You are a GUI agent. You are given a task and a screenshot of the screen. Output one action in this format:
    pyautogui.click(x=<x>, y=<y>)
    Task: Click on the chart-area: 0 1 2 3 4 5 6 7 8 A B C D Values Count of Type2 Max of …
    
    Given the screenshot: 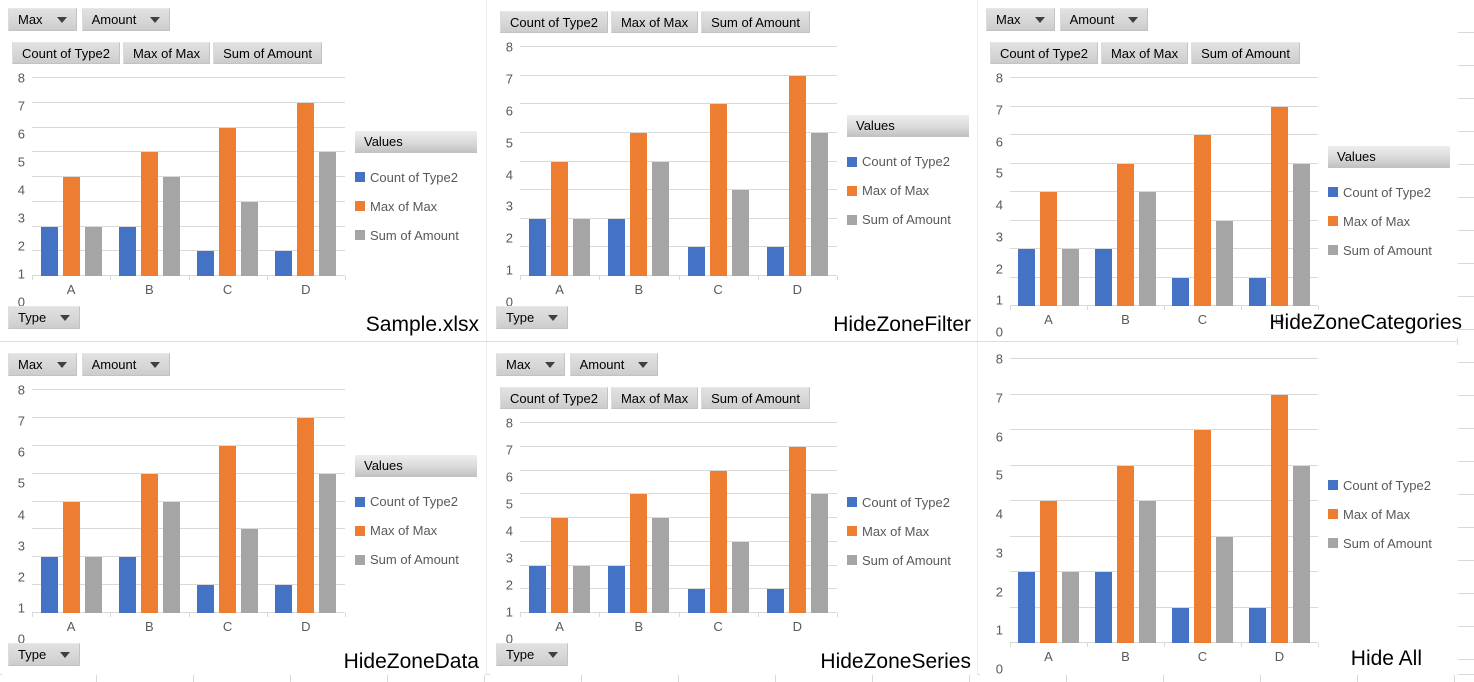 What is the action you would take?
    pyautogui.click(x=244, y=190)
    